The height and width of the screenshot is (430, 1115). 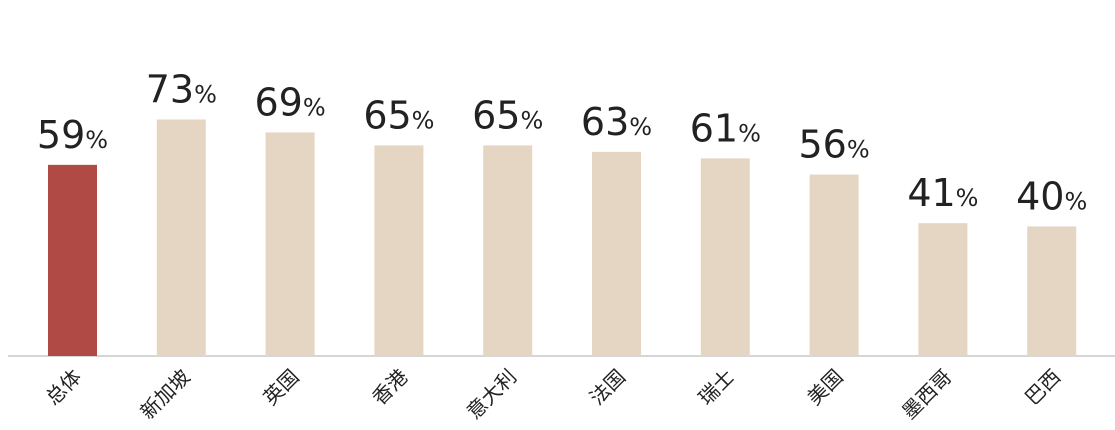 I want to click on value-suffix-1: %, so click(x=205, y=94).